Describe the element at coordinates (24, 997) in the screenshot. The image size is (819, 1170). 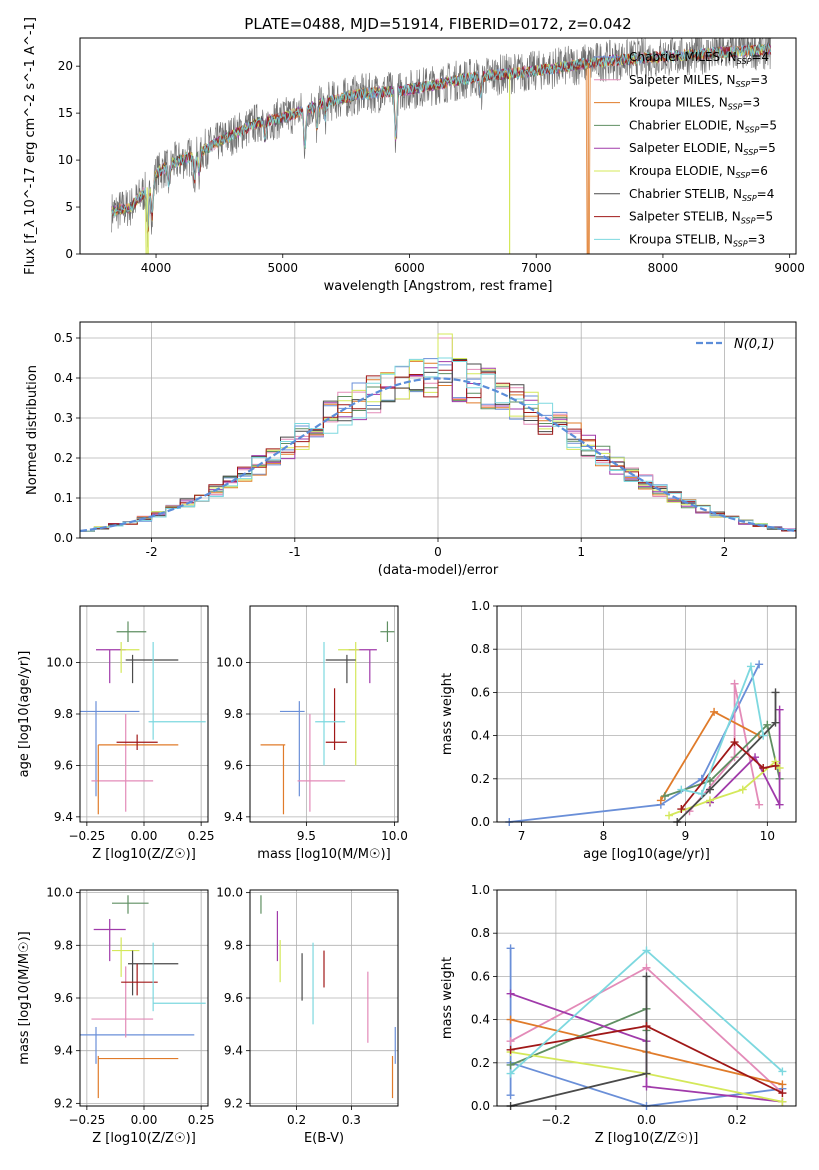
I see `y-axis-label: mass [log10(M/M☉)]` at that location.